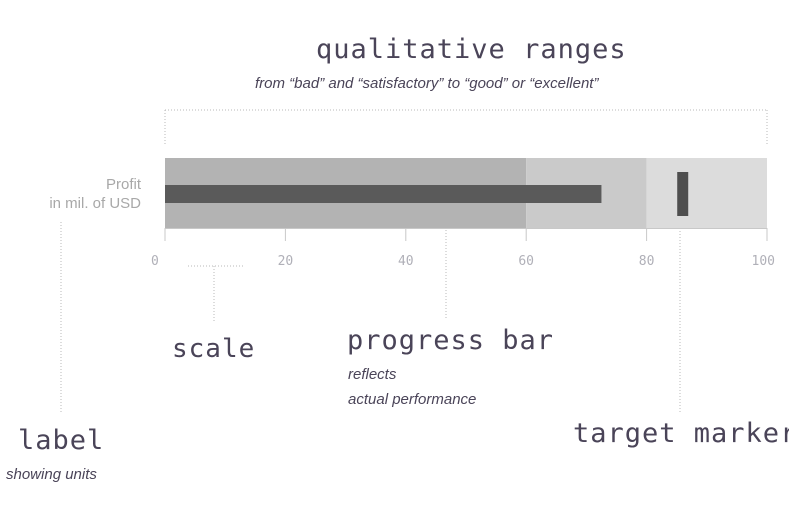 Image resolution: width=789 pixels, height=516 pixels. Describe the element at coordinates (463, 248) in the screenshot. I see `axis-scale: 0 20 40 60 80 100` at that location.